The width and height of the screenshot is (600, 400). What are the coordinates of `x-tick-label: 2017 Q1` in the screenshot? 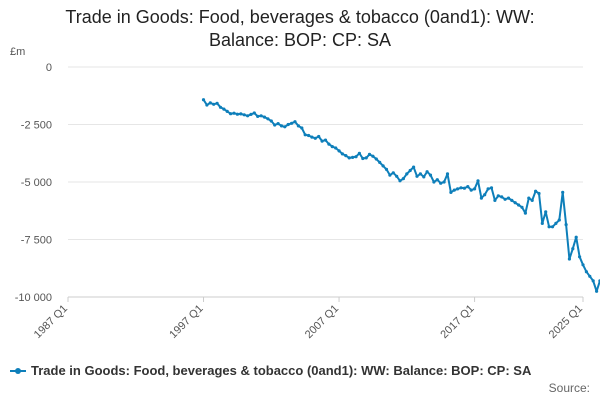 It's located at (457, 322).